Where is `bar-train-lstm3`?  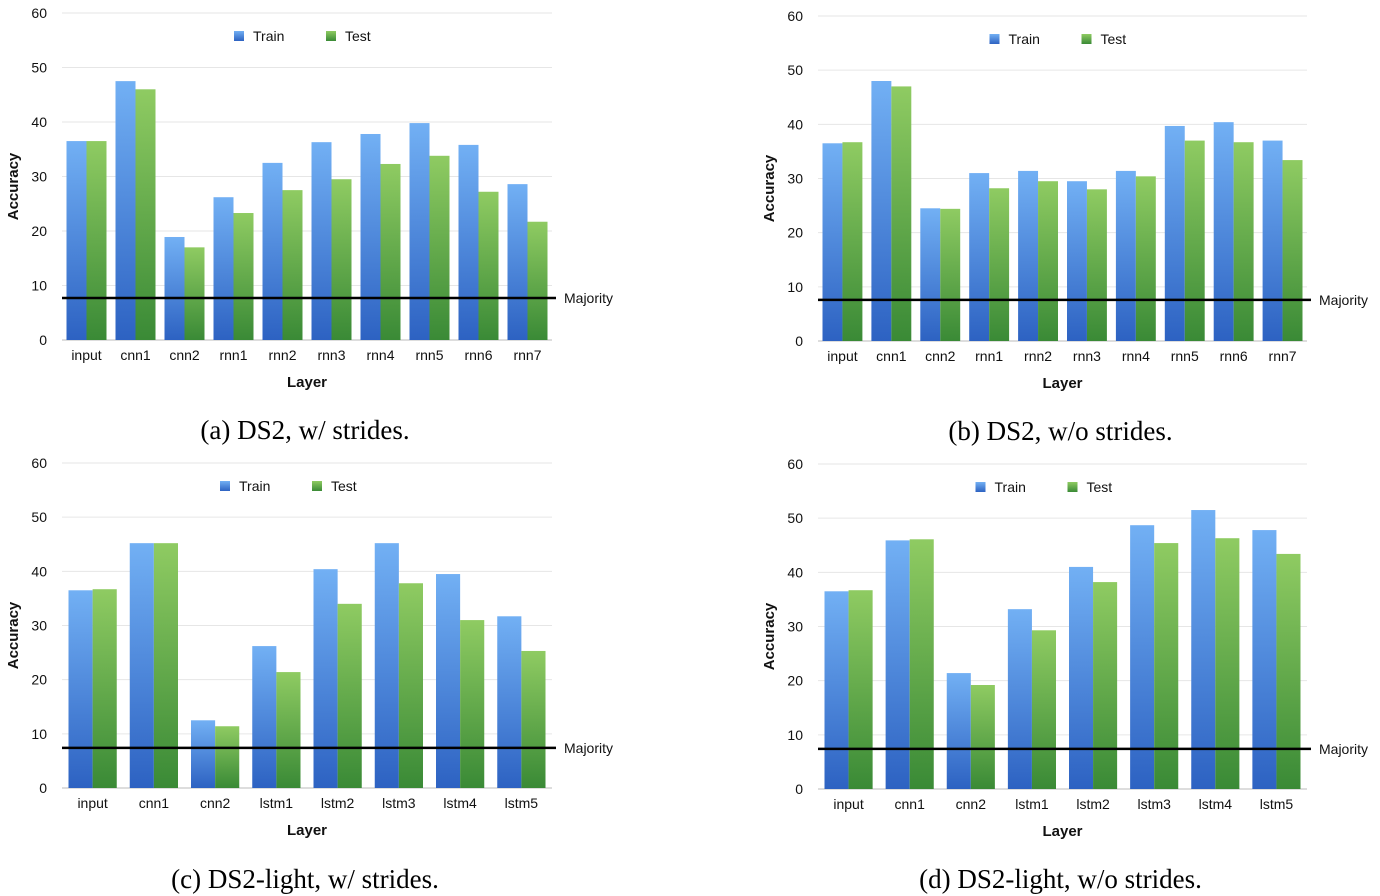 bar-train-lstm3 is located at coordinates (386, 665).